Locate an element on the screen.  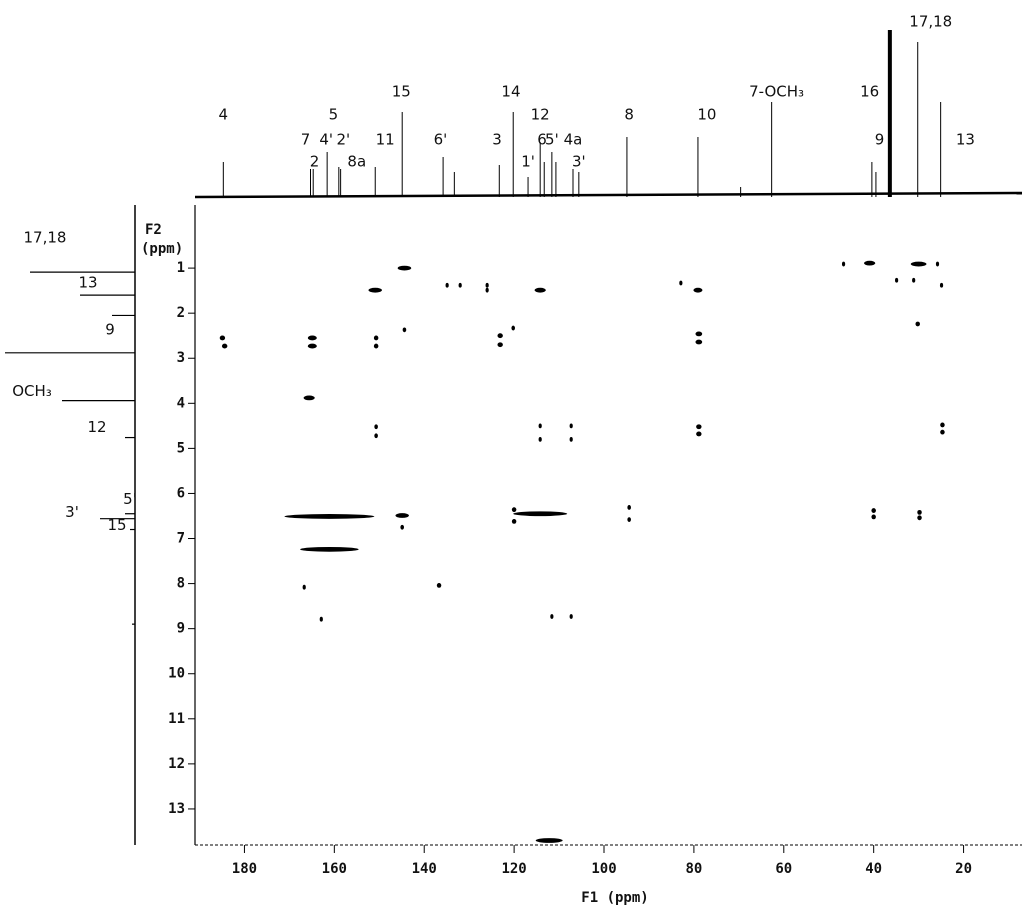
top-peak-label: 7 is located at coordinates (306, 140).